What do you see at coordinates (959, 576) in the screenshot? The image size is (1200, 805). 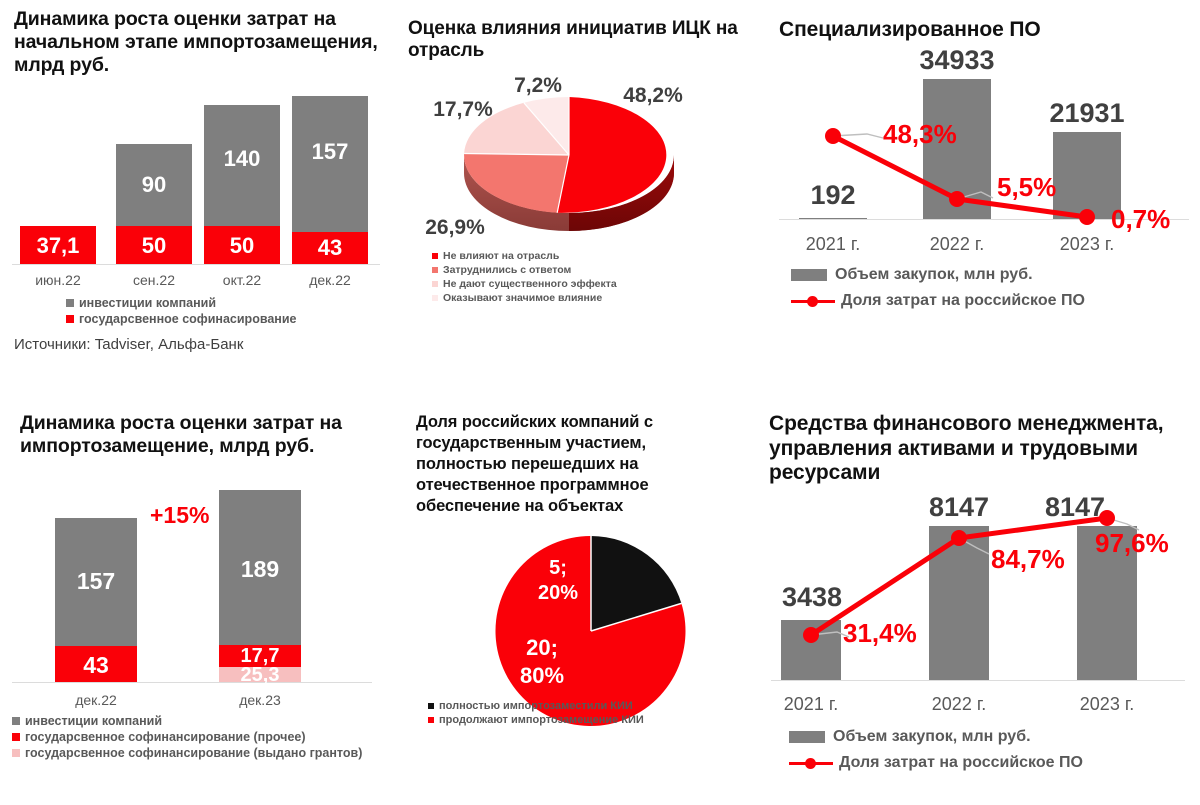 I see `chart6-line-series` at bounding box center [959, 576].